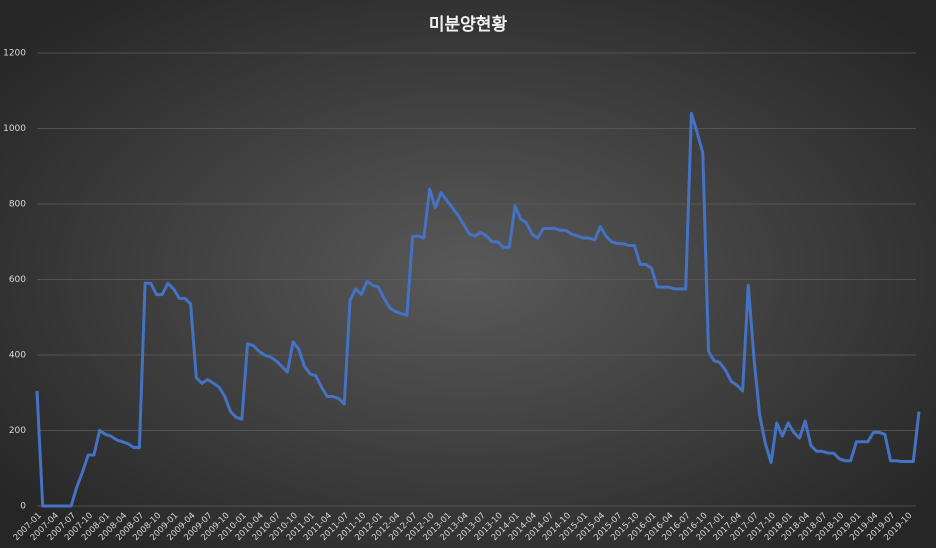 The height and width of the screenshot is (548, 936). Describe the element at coordinates (14, 54) in the screenshot. I see `y-tick-label: 1200` at that location.